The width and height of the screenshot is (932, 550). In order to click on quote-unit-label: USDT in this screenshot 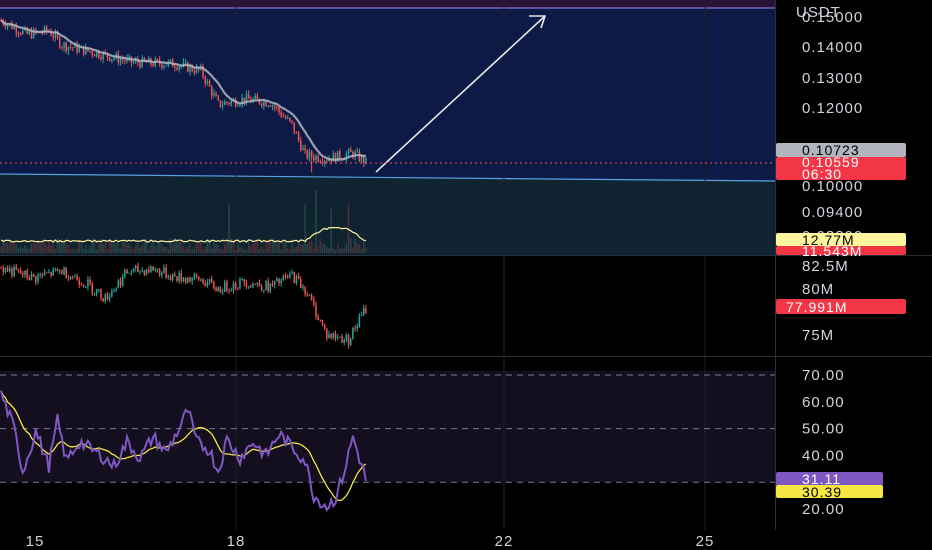, I will do `click(818, 12)`.